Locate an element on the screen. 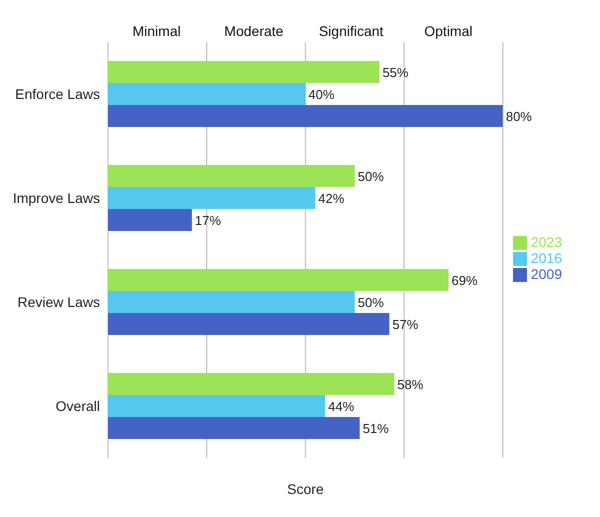  data-label: 17% is located at coordinates (208, 220).